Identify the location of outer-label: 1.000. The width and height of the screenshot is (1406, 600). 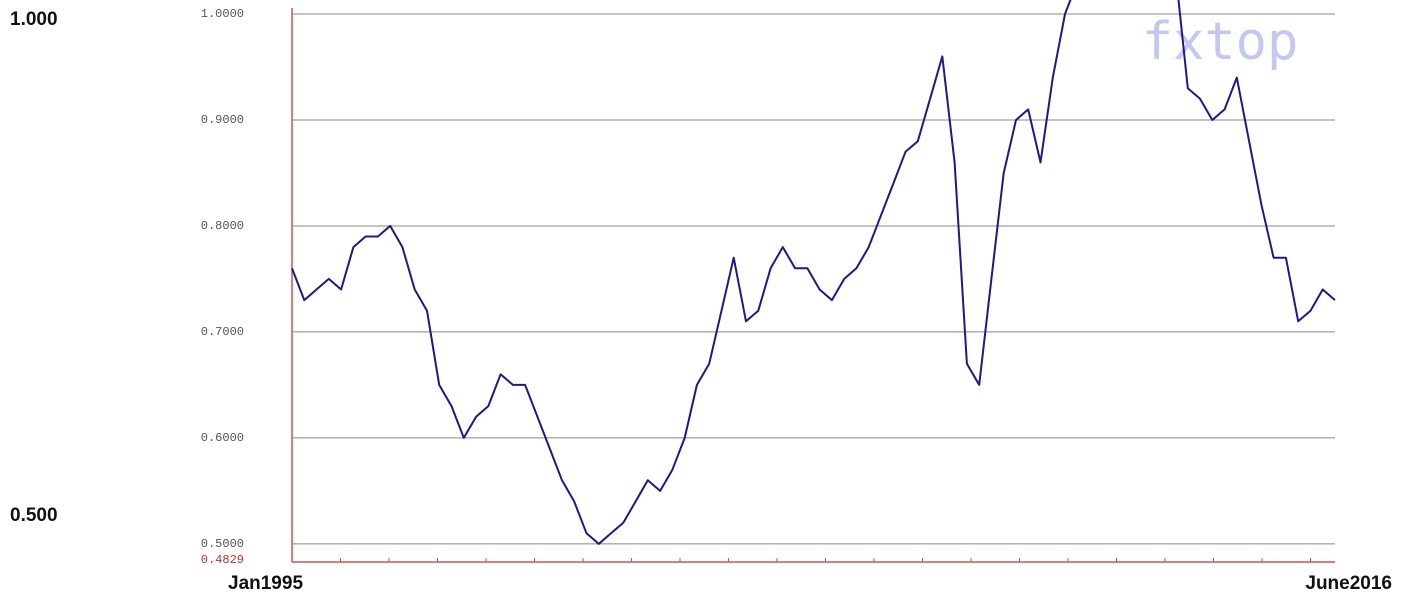
(34, 19).